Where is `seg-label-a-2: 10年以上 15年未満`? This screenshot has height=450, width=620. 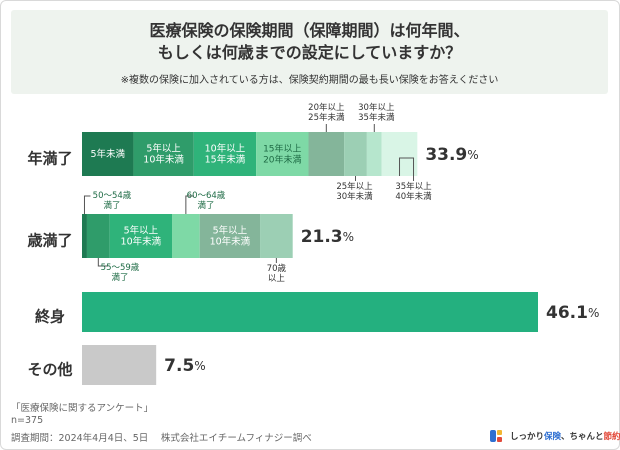 seg-label-a-2: 10年以上 15年未満 is located at coordinates (225, 153).